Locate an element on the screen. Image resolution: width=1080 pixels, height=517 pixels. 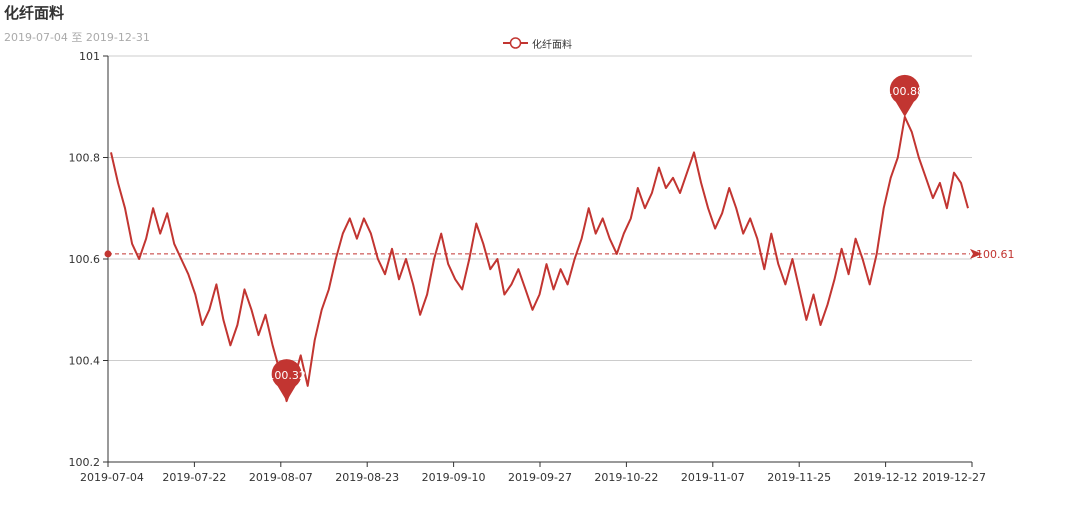
chart-subtitle: 2019-07-04 至 2019-12-31 is located at coordinates (77, 37).